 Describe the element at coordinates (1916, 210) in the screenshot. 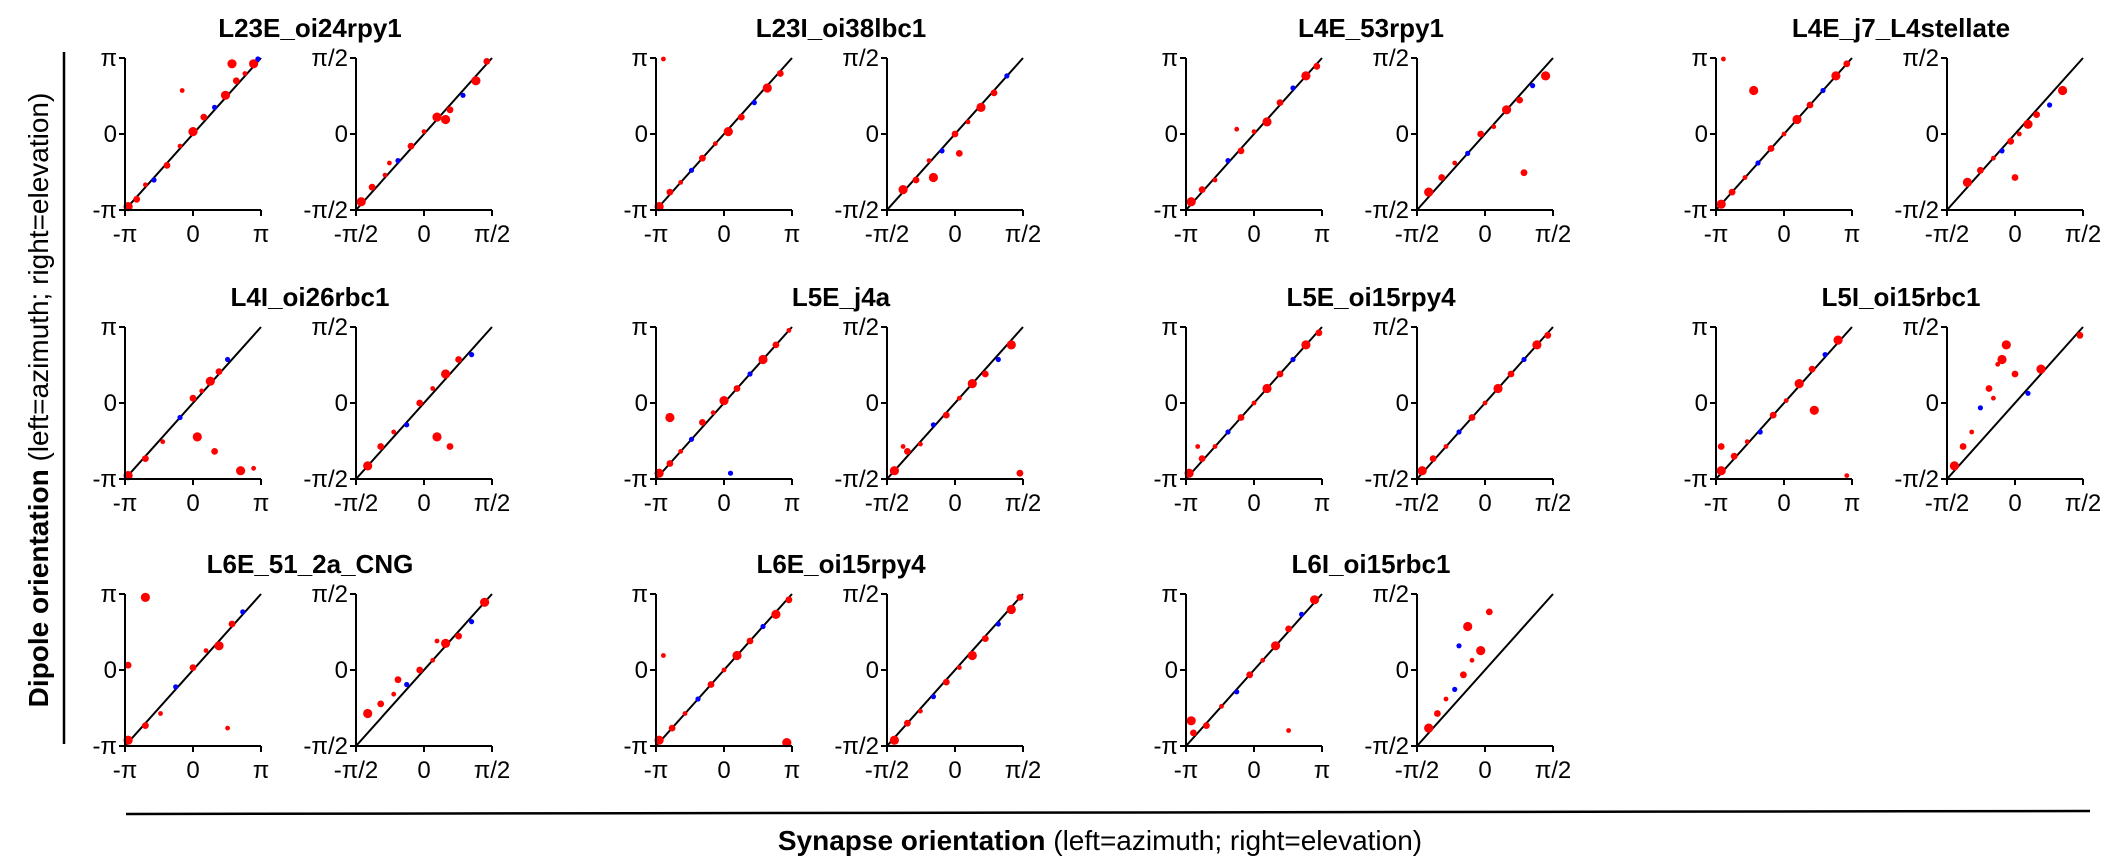

I see `y-tick-label: -π/2` at that location.